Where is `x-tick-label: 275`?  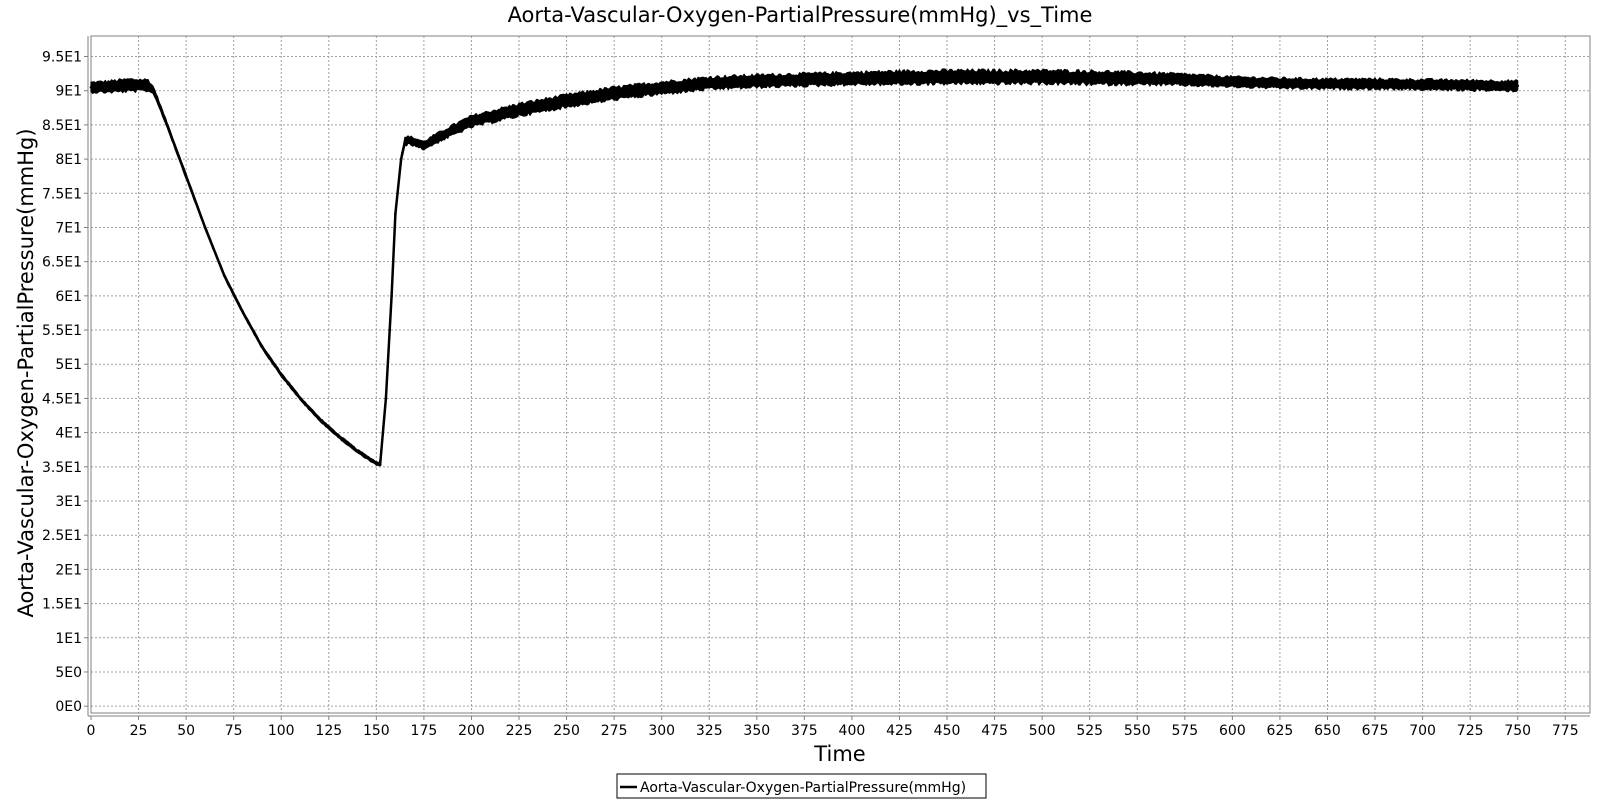 x-tick-label: 275 is located at coordinates (614, 731).